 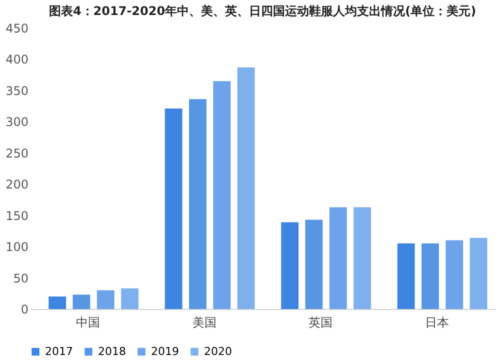 What do you see at coordinates (88, 323) in the screenshot?
I see `x-tick-label: 中国` at bounding box center [88, 323].